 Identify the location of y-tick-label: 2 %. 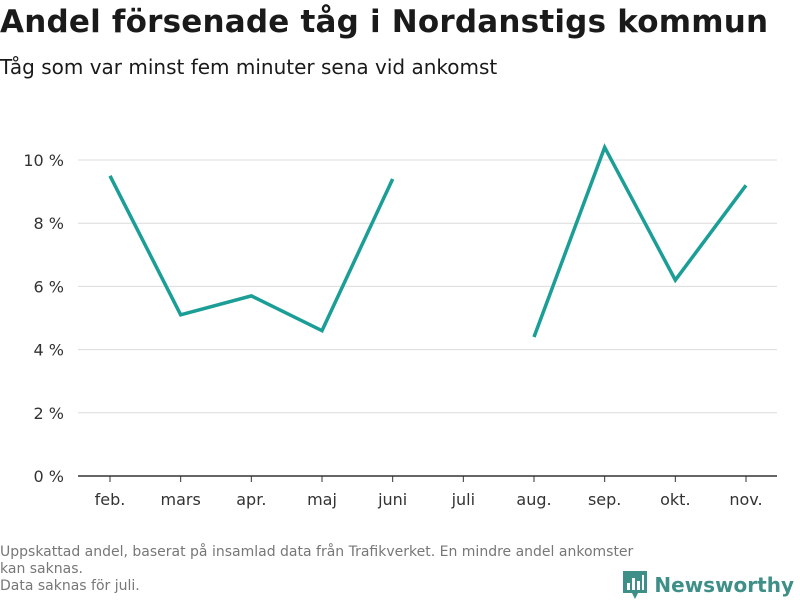
(49, 413).